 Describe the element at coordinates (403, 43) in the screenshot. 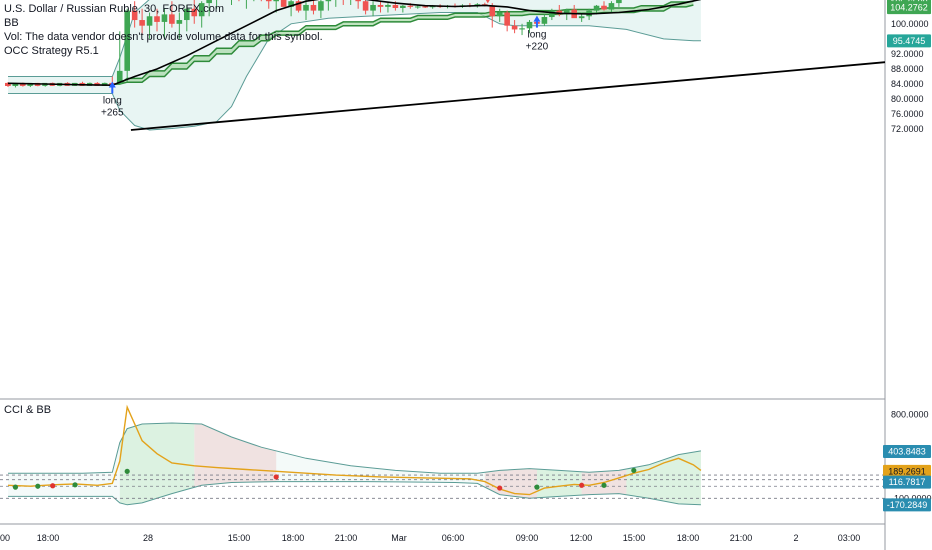

I see `signal-cloud-fill` at that location.